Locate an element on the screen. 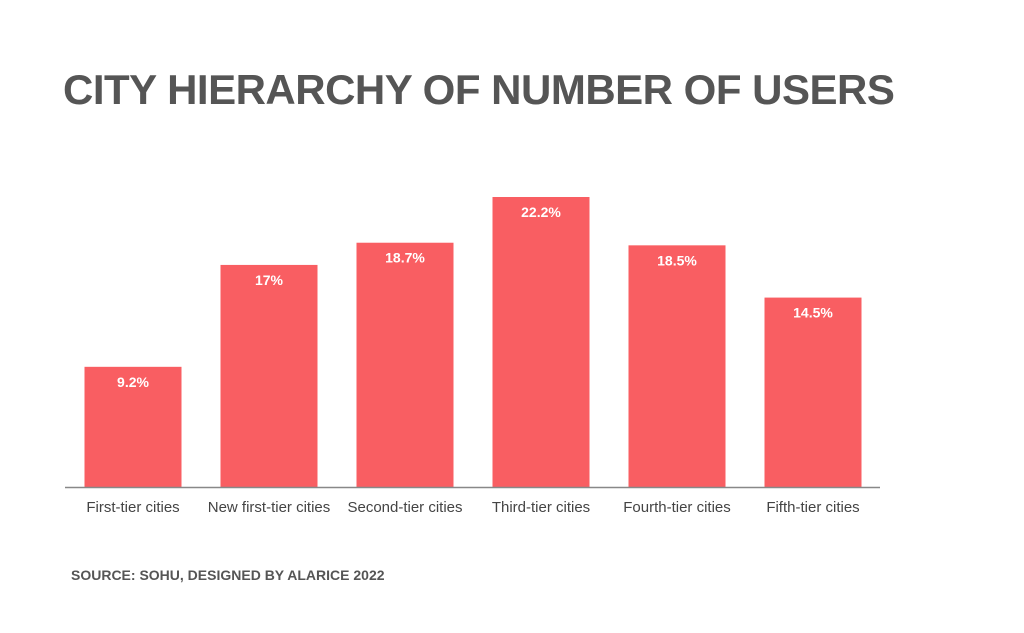 The width and height of the screenshot is (1024, 633). data-label: 17% is located at coordinates (269, 280).